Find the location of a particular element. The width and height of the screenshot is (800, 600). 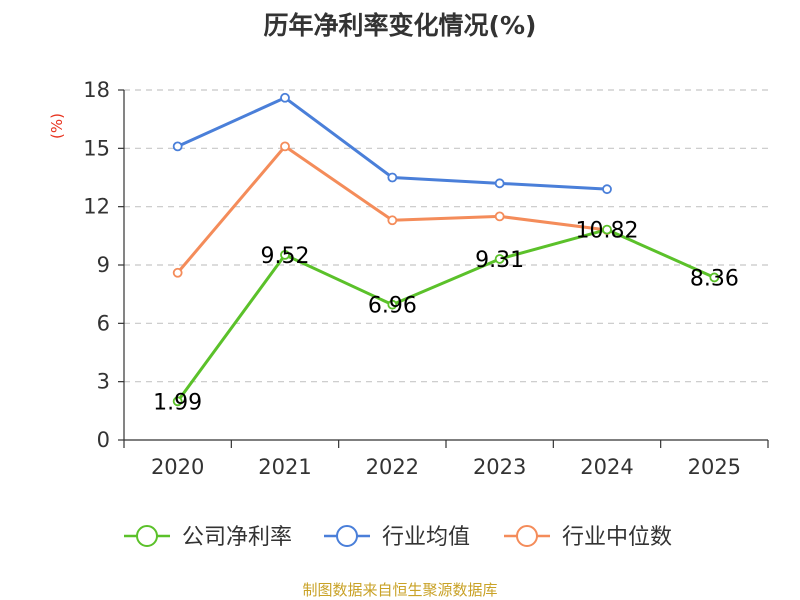

data-label: 10.82 is located at coordinates (607, 231).